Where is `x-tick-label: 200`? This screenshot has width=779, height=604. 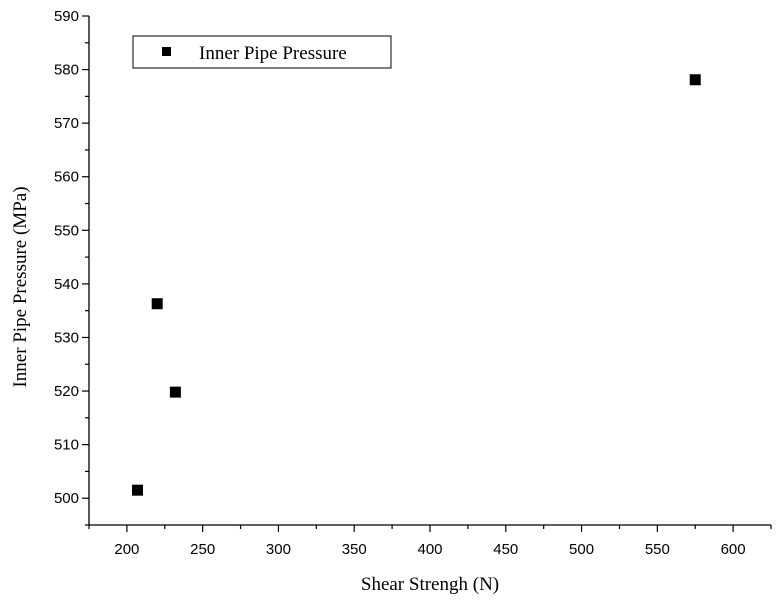
x-tick-label: 200 is located at coordinates (126, 549).